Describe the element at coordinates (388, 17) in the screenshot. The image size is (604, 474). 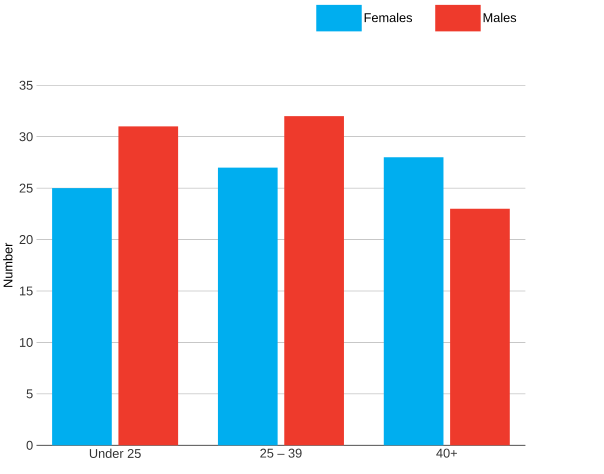
I see `legend-label: Females` at that location.